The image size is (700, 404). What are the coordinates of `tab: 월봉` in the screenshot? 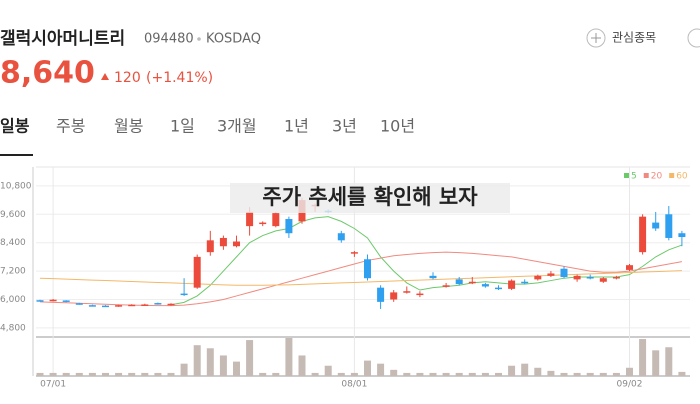 It's located at (128, 126).